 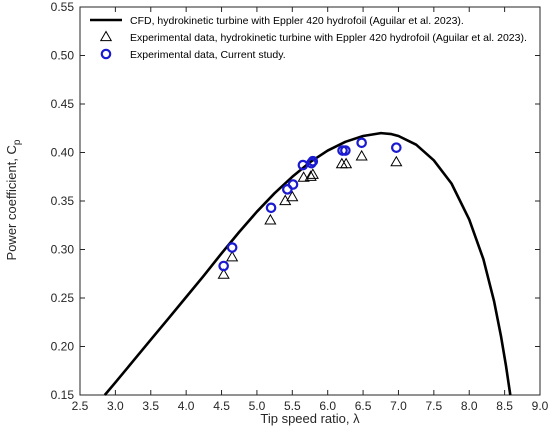 What do you see at coordinates (63, 153) in the screenshot?
I see `y-tick-label: 0.40` at bounding box center [63, 153].